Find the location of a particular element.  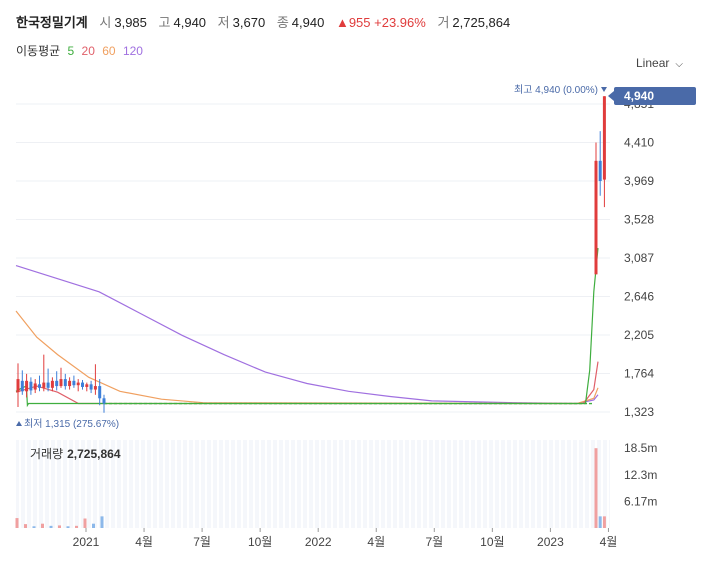

low-marker-arrow is located at coordinates (19, 423).